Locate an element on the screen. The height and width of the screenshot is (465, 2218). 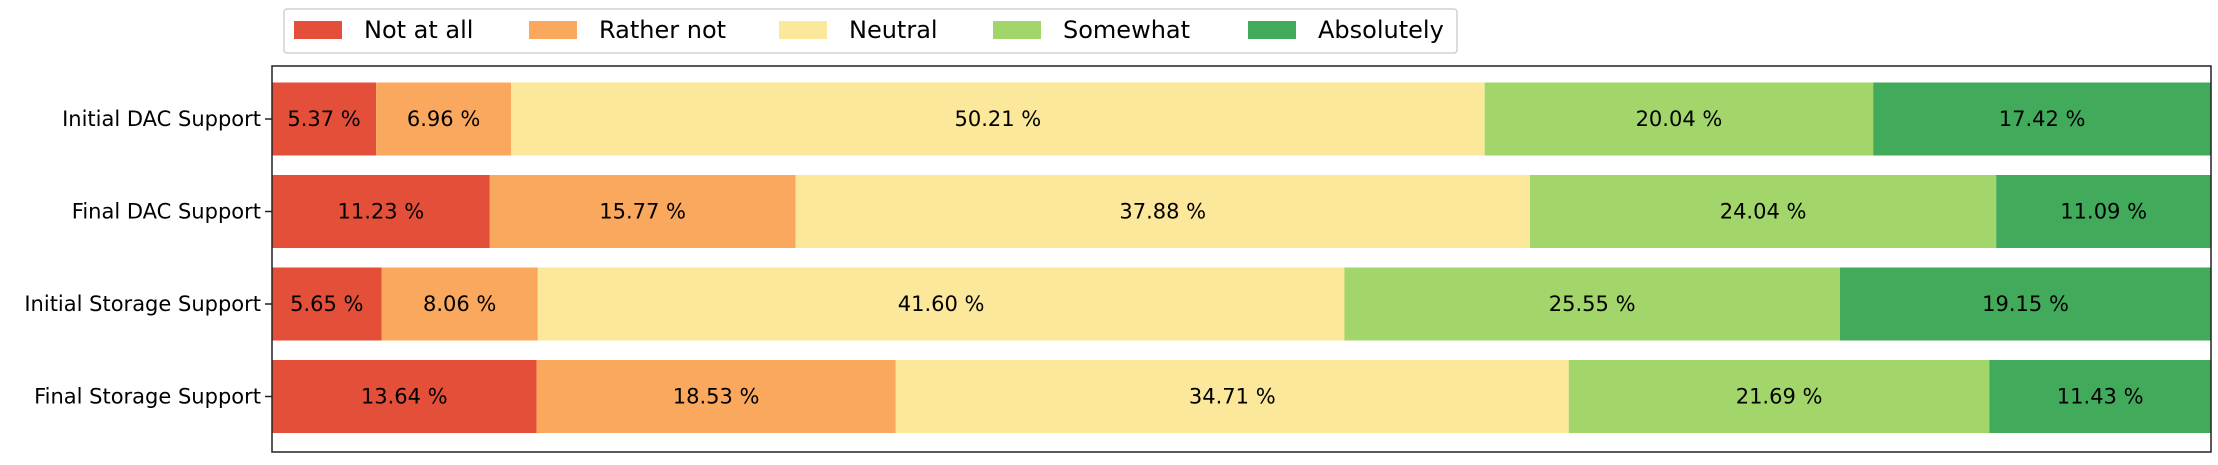
bar-initial-dac-support-rather-not is located at coordinates (444, 119).